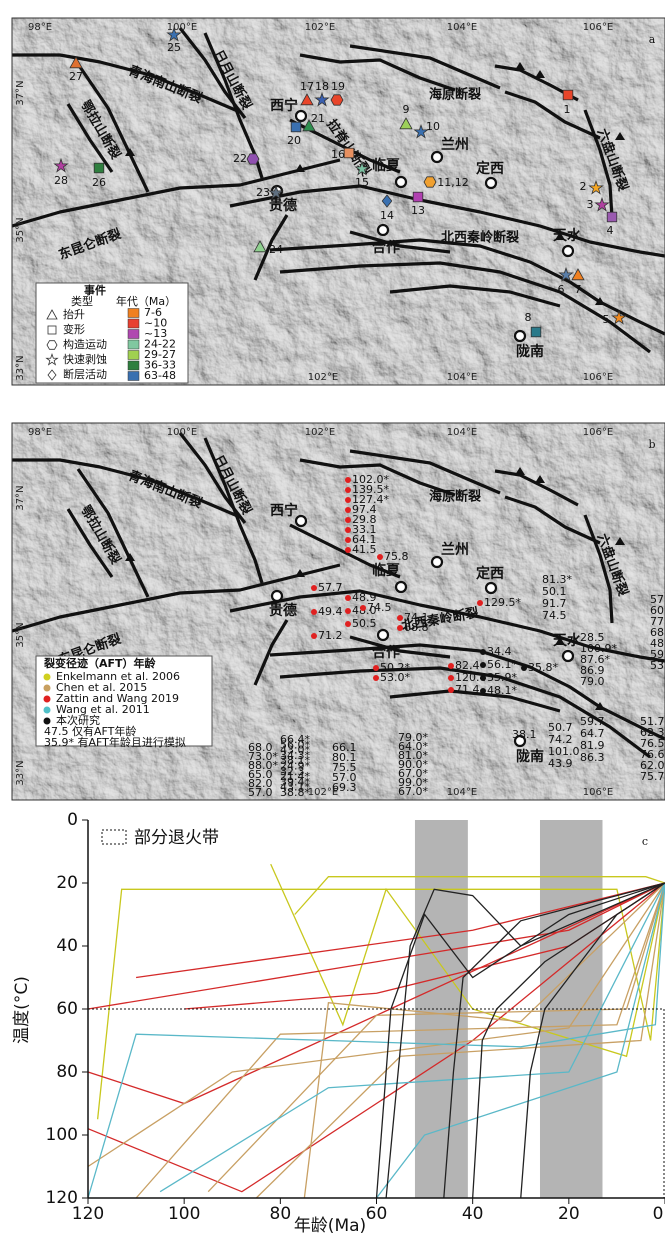 The width and height of the screenshot is (665, 1237). Describe the element at coordinates (657, 621) in the screenshot. I see `age-label: 77.0*` at that location.